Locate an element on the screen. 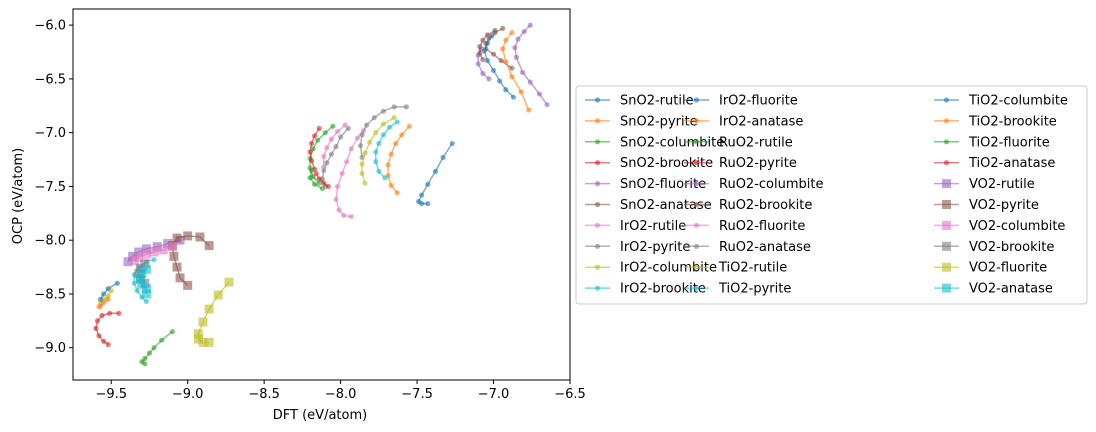 The height and width of the screenshot is (432, 1096). x-tick-label: −7.5 is located at coordinates (417, 394).